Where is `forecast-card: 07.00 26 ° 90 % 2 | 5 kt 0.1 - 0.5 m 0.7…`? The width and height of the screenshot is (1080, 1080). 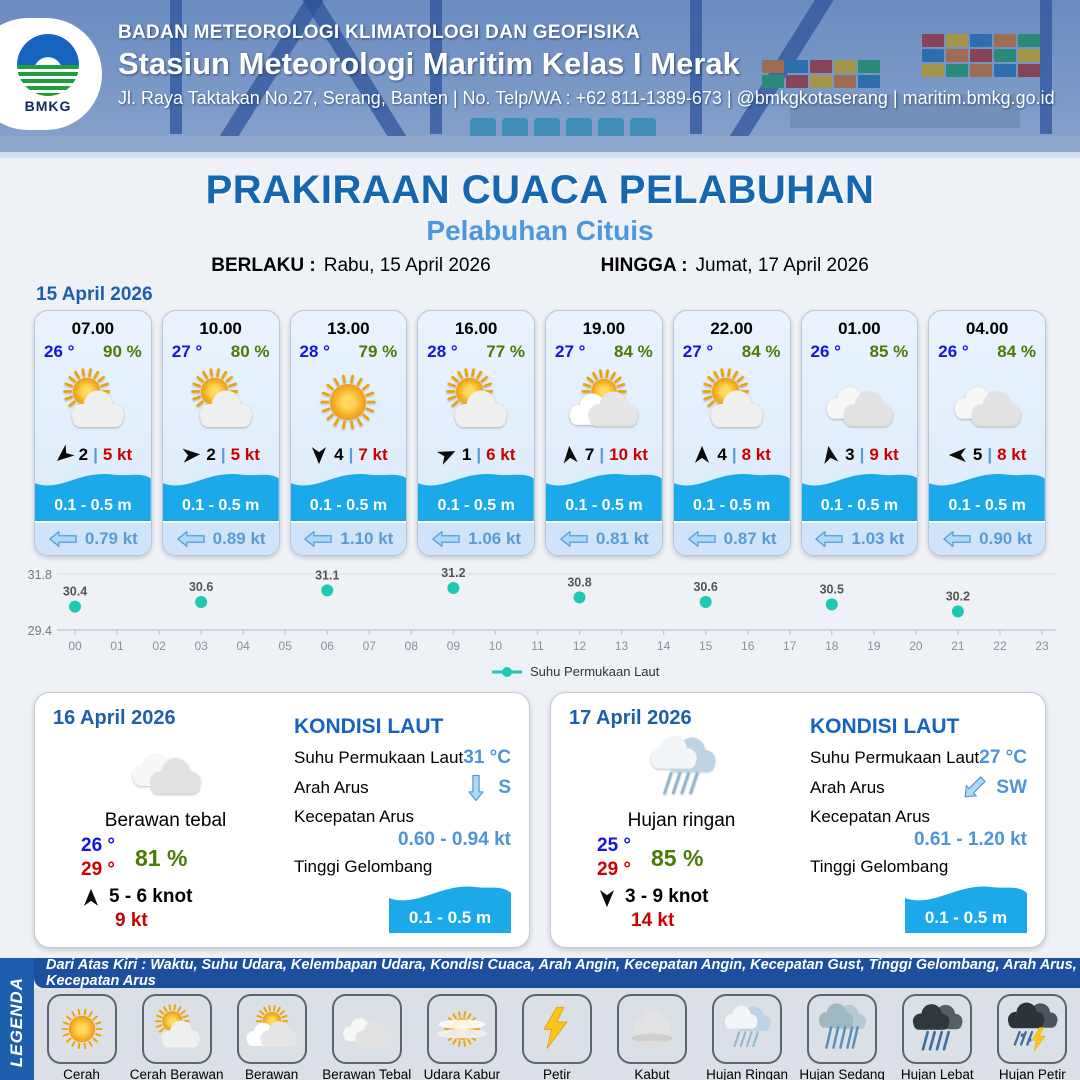 forecast-card: 07.00 26 ° 90 % 2 | 5 kt 0.1 - 0.5 m 0.7… is located at coordinates (93, 433).